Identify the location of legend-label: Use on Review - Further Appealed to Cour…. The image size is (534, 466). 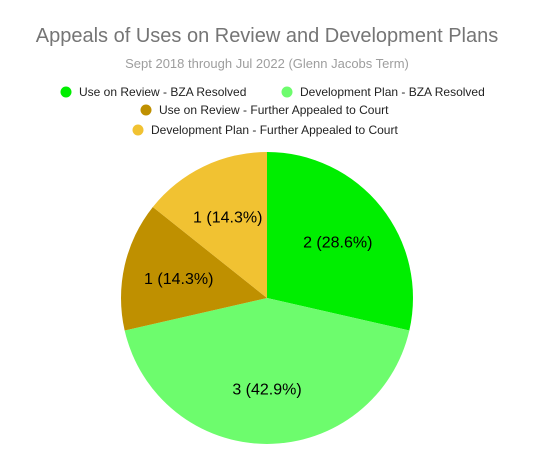
(274, 110).